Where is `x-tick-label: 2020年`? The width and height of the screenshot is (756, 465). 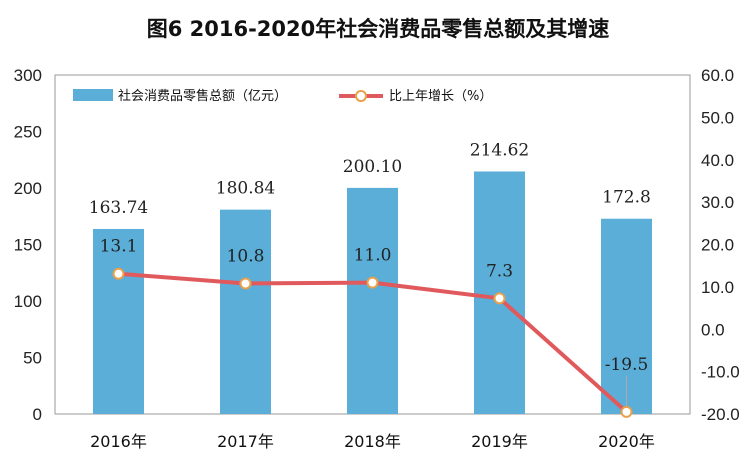 x-tick-label: 2020年 is located at coordinates (626, 441).